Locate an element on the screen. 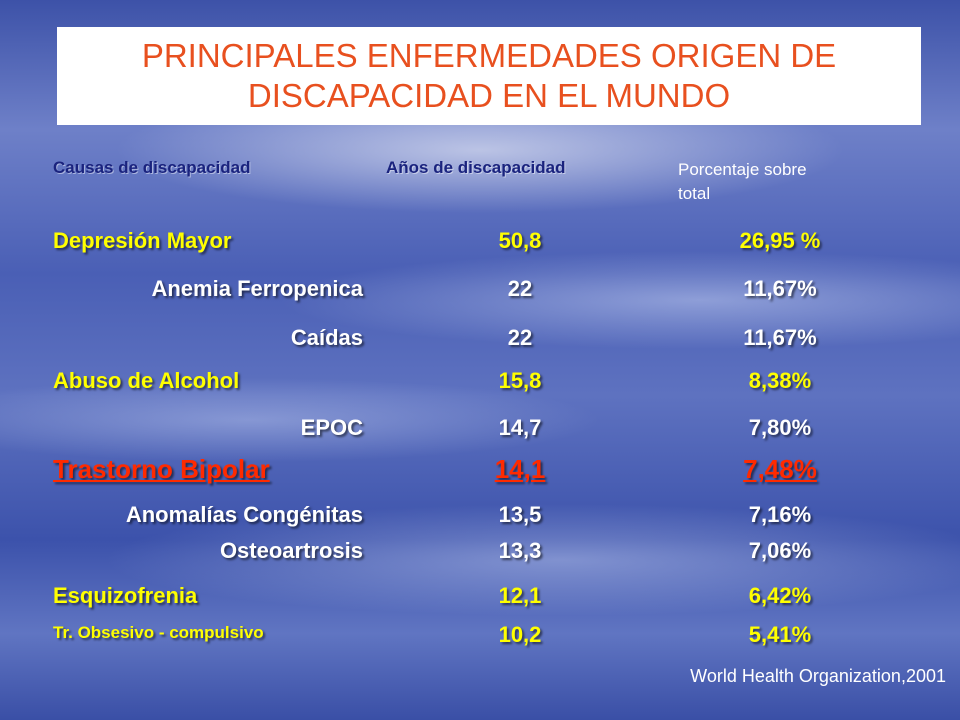  table-row: Osteoartrosis 13,3 7,06% is located at coordinates (480, 555).